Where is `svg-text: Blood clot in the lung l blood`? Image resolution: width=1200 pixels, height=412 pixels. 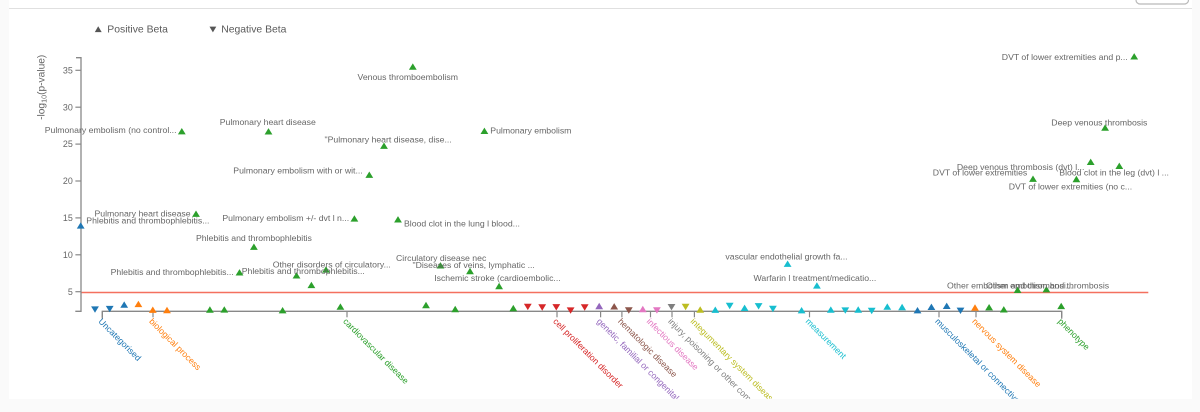
svg-text: Blood clot in the lung l blood is located at coordinates (462, 223).